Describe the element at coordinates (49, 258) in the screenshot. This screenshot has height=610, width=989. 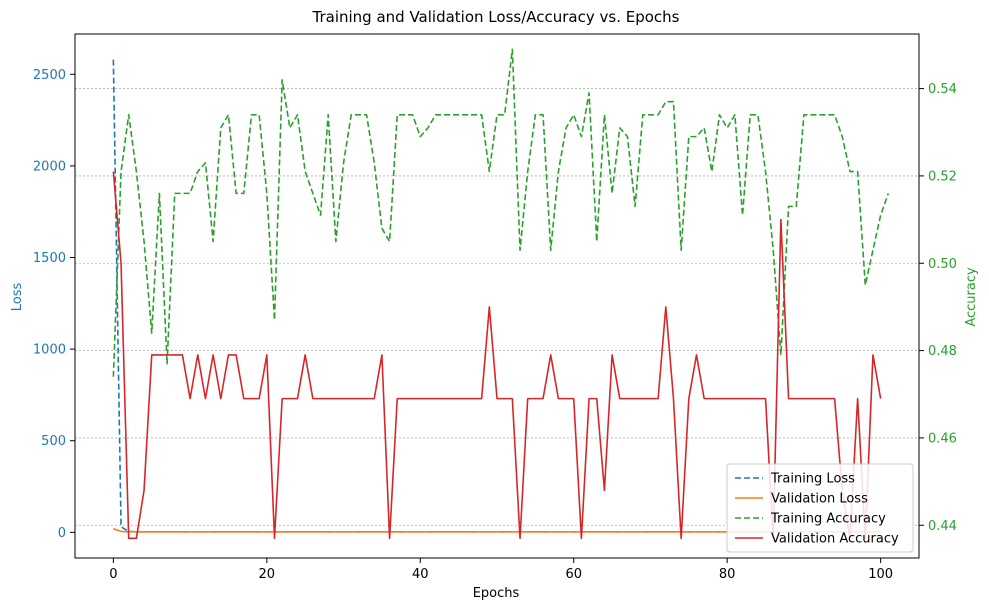
I see `y-left-tick-label: 1500` at that location.